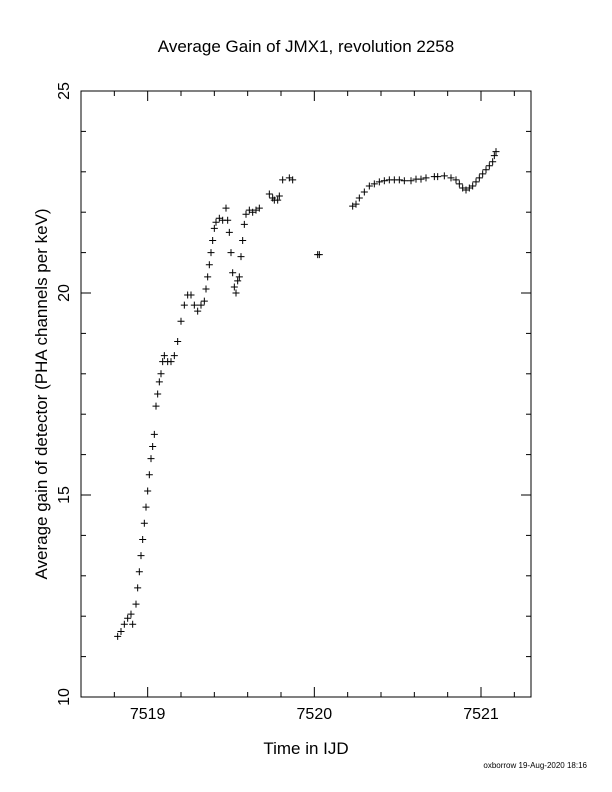 The height and width of the screenshot is (792, 612). I want to click on y-tick-label: 15, so click(64, 495).